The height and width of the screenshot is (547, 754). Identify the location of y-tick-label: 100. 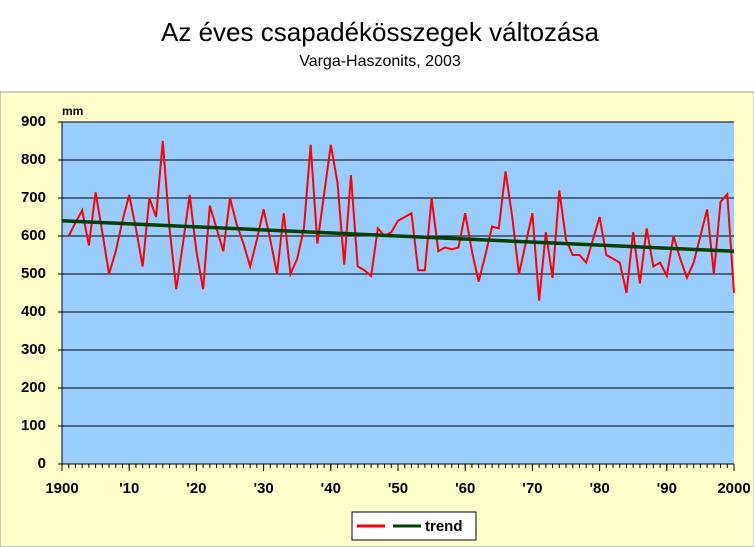
(33, 425).